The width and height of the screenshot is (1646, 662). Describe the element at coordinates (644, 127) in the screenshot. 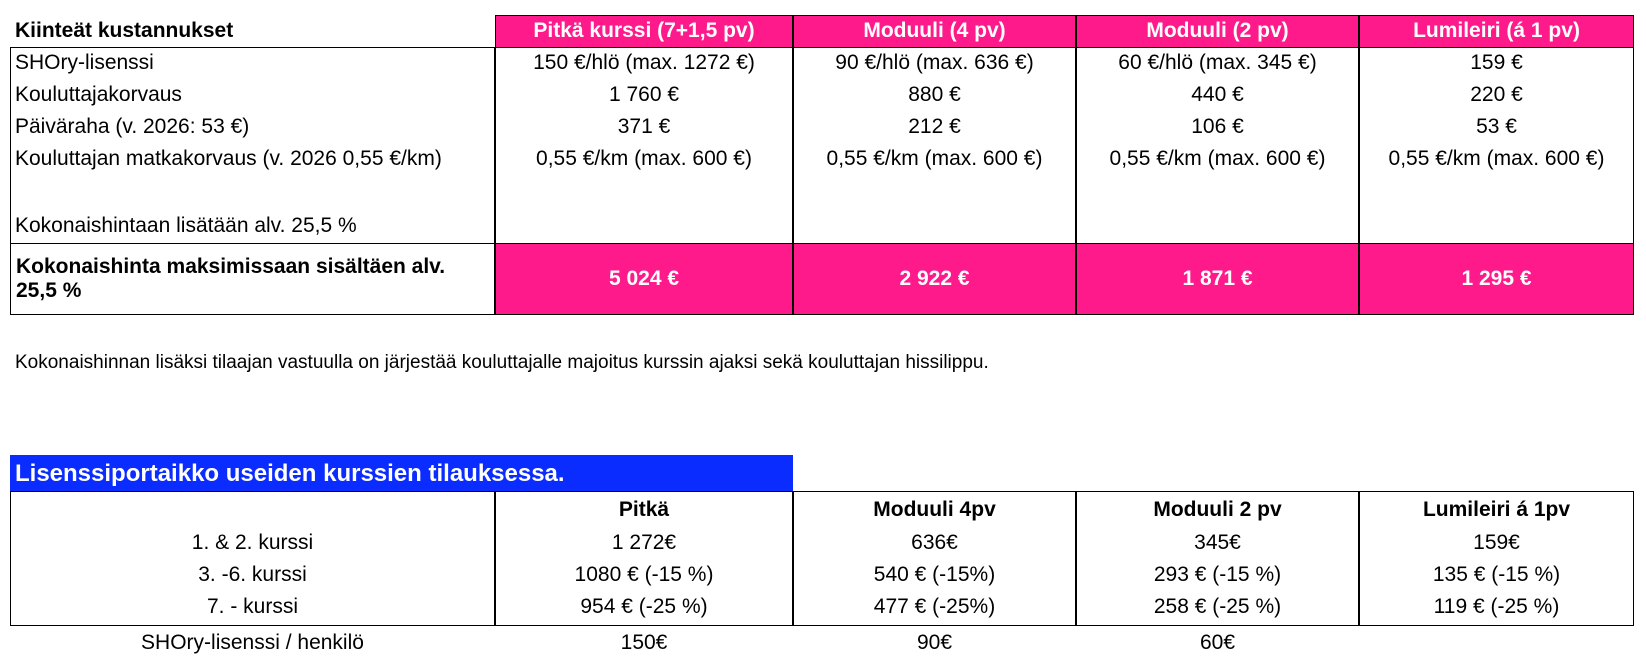

I see `value-cell: 371 €` at that location.